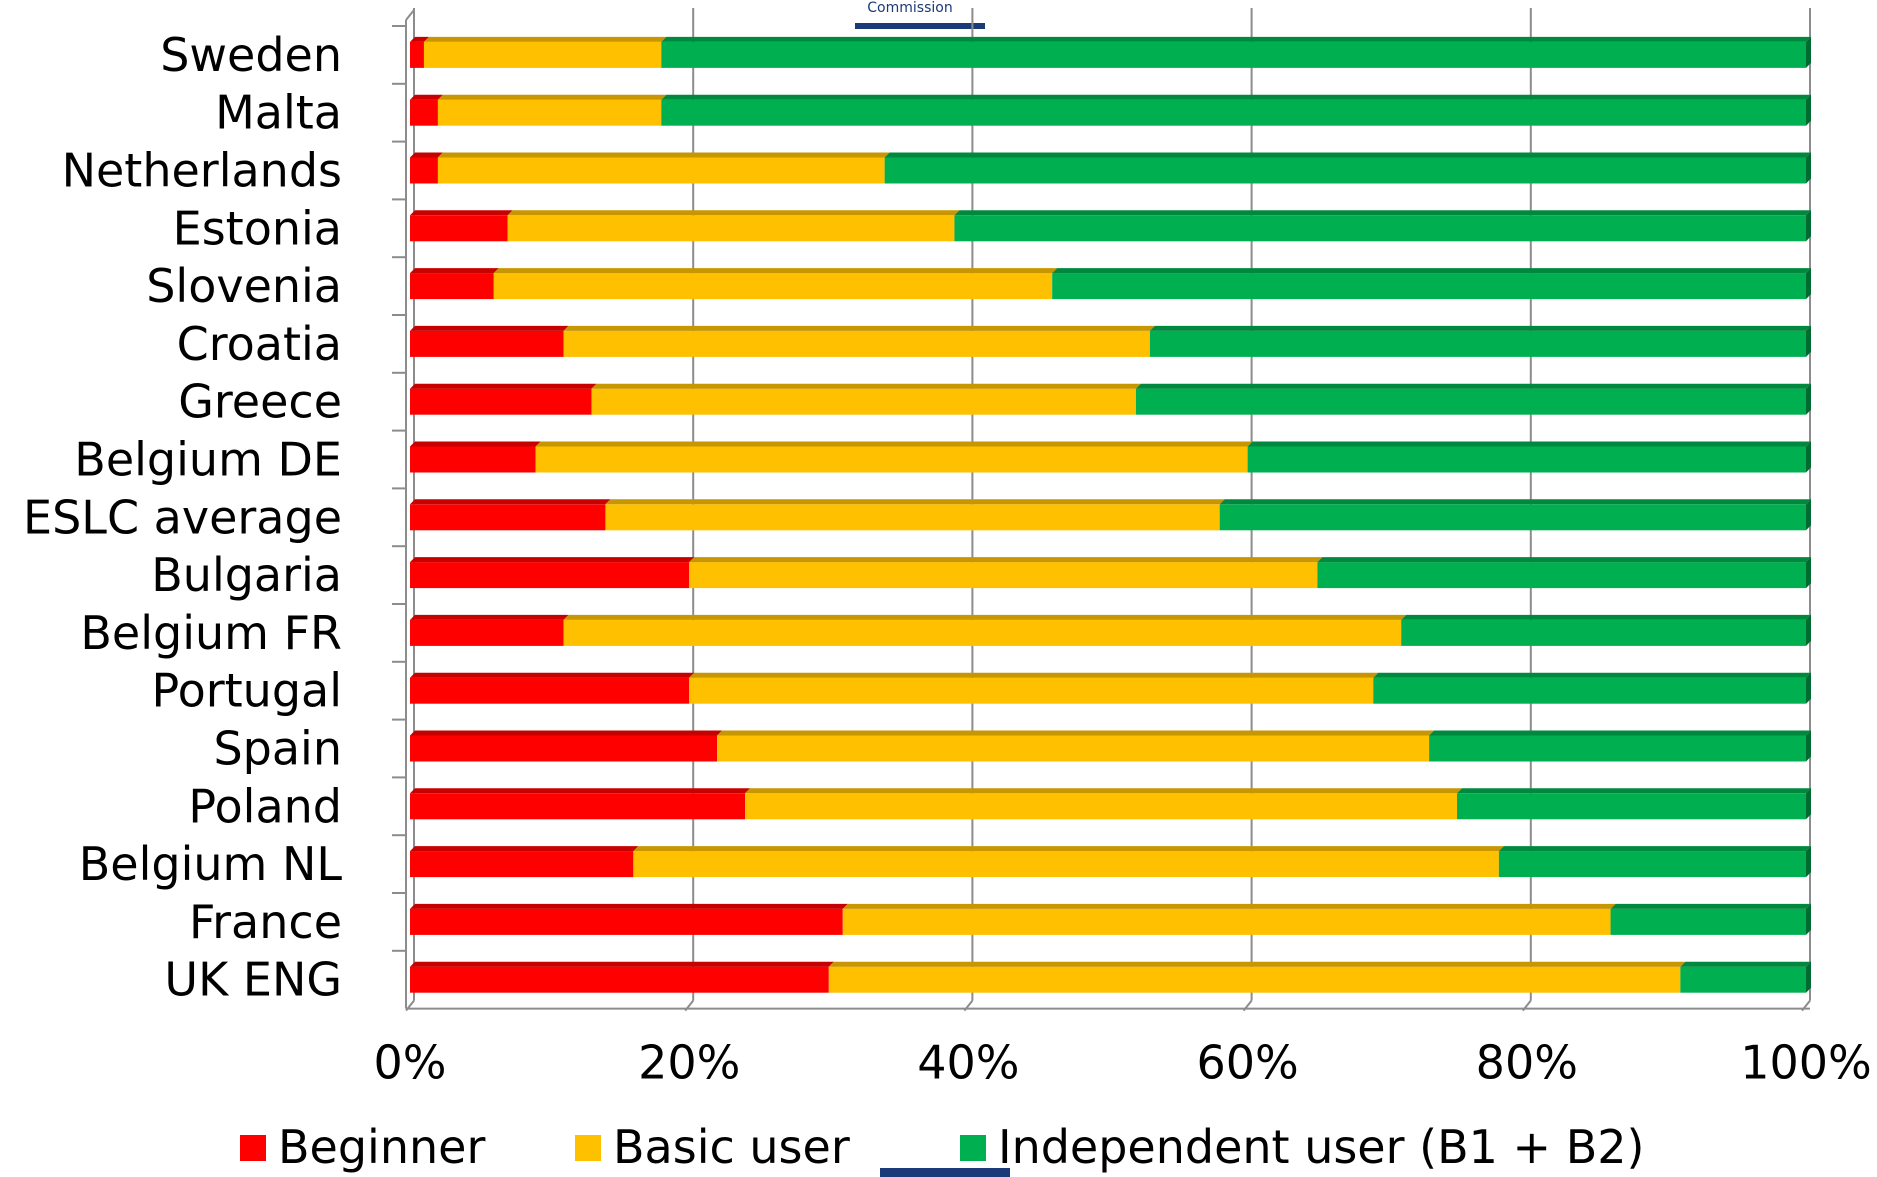  Describe the element at coordinates (689, 1063) in the screenshot. I see `x-tick-label: 20%` at that location.